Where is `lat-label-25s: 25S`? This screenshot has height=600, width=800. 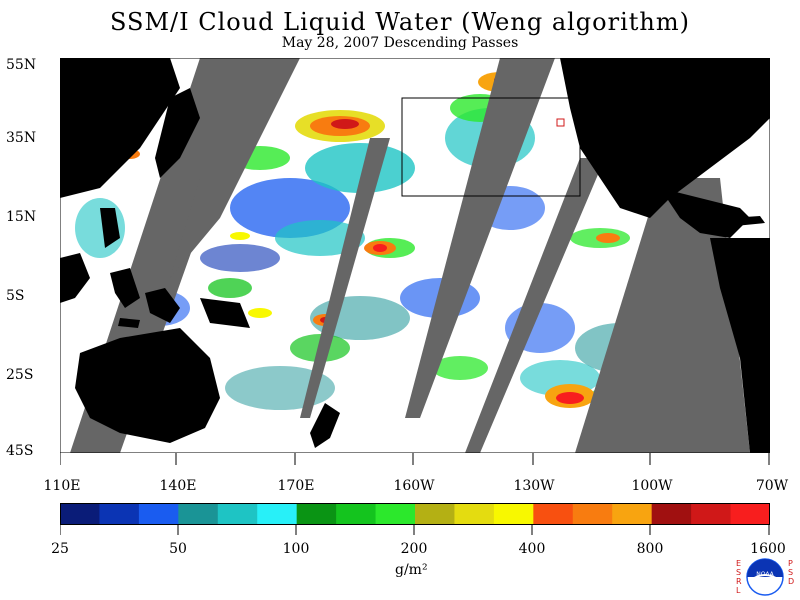
lat-label-25s: 25S is located at coordinates (20, 375).